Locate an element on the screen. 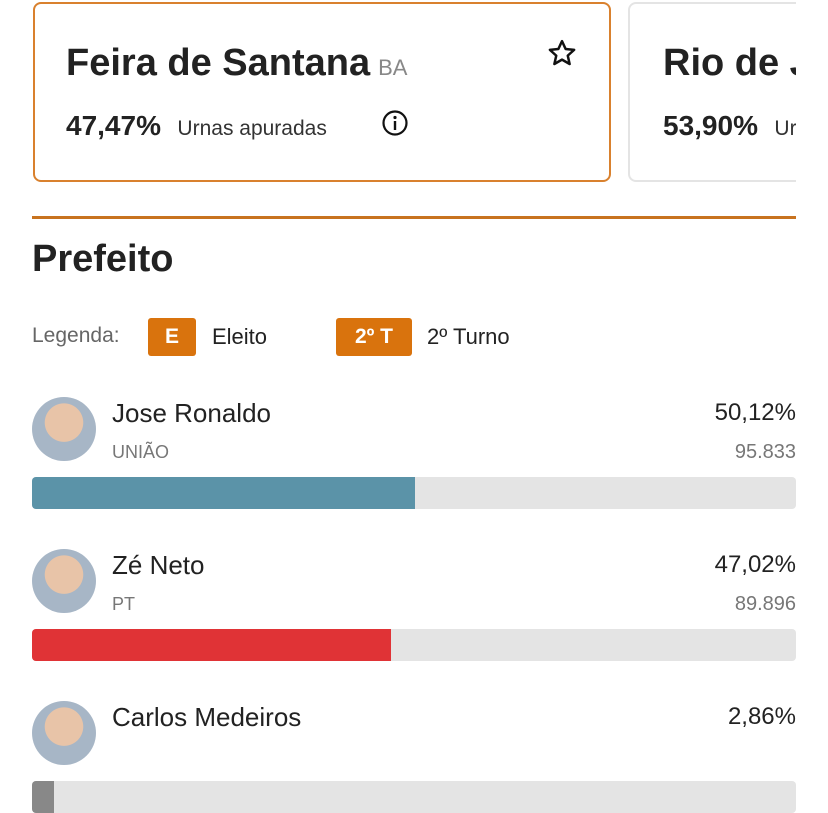  vote-percent: 47,02% is located at coordinates (755, 564).